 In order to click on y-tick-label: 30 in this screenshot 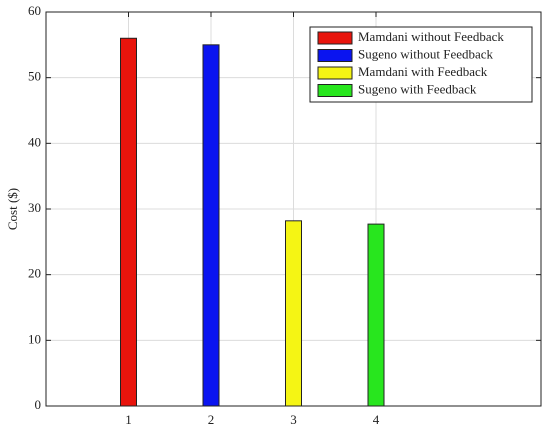, I will do `click(34, 207)`.